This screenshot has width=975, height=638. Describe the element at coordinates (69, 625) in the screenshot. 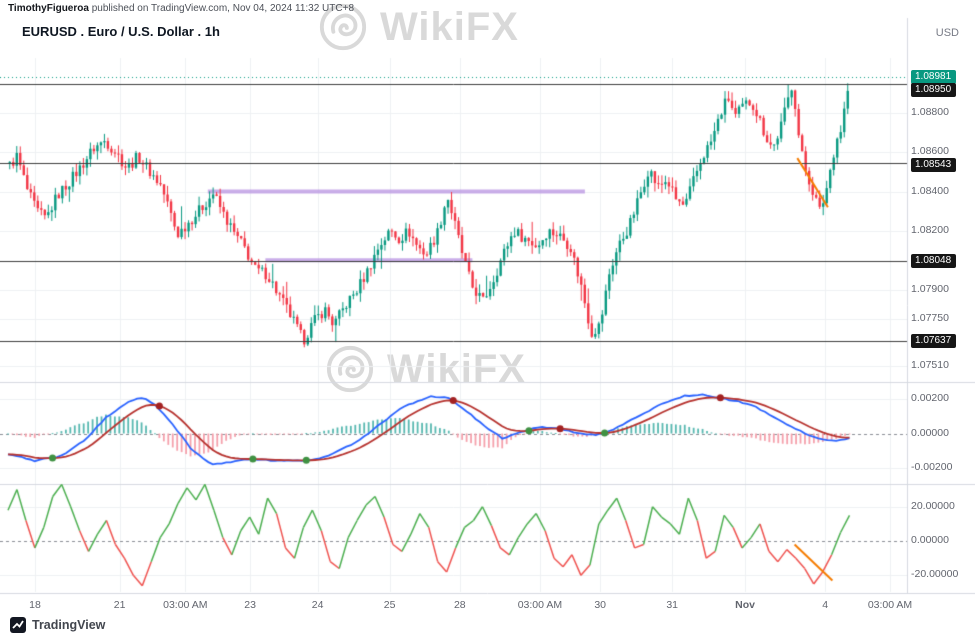

I see `tradingview-logo-text: TradingView` at that location.